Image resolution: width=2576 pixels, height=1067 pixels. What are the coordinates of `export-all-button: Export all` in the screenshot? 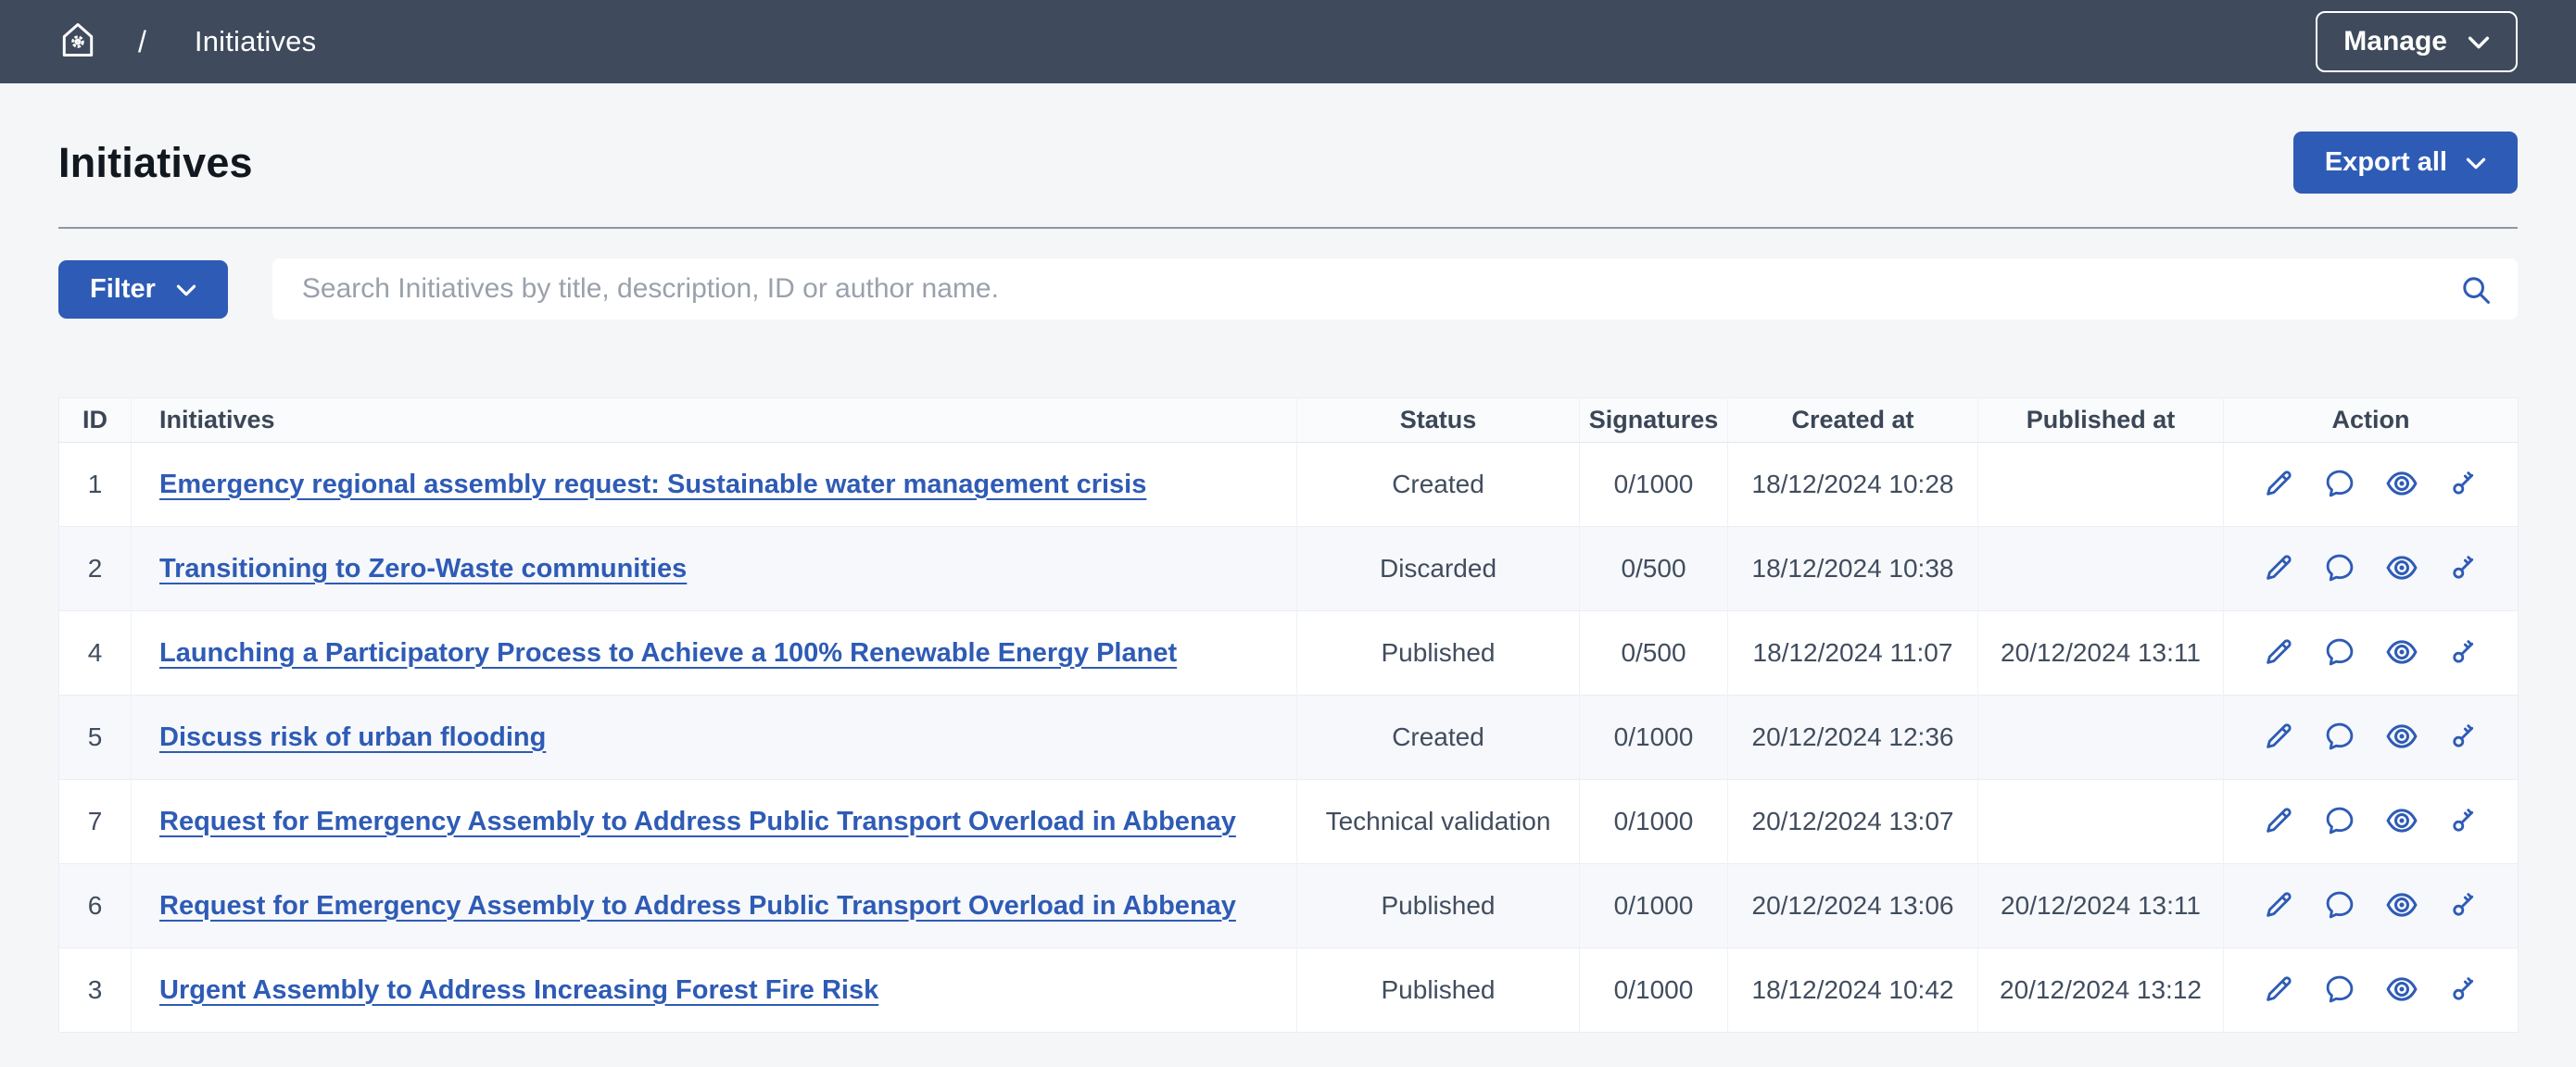 It's located at (2405, 163).